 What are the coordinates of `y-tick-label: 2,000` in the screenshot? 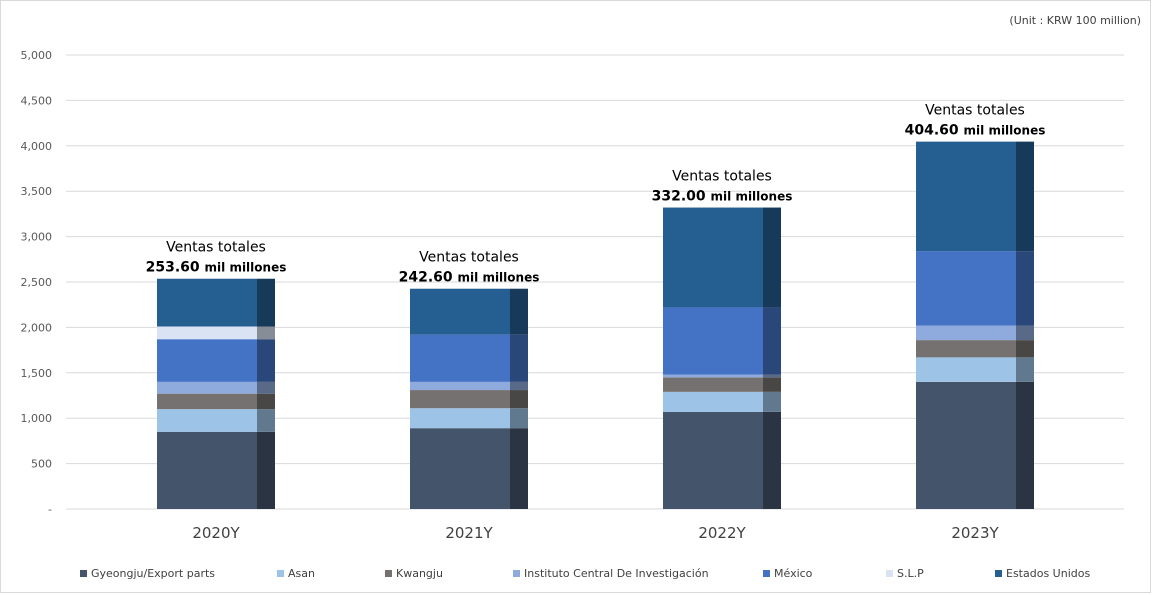 It's located at (37, 327).